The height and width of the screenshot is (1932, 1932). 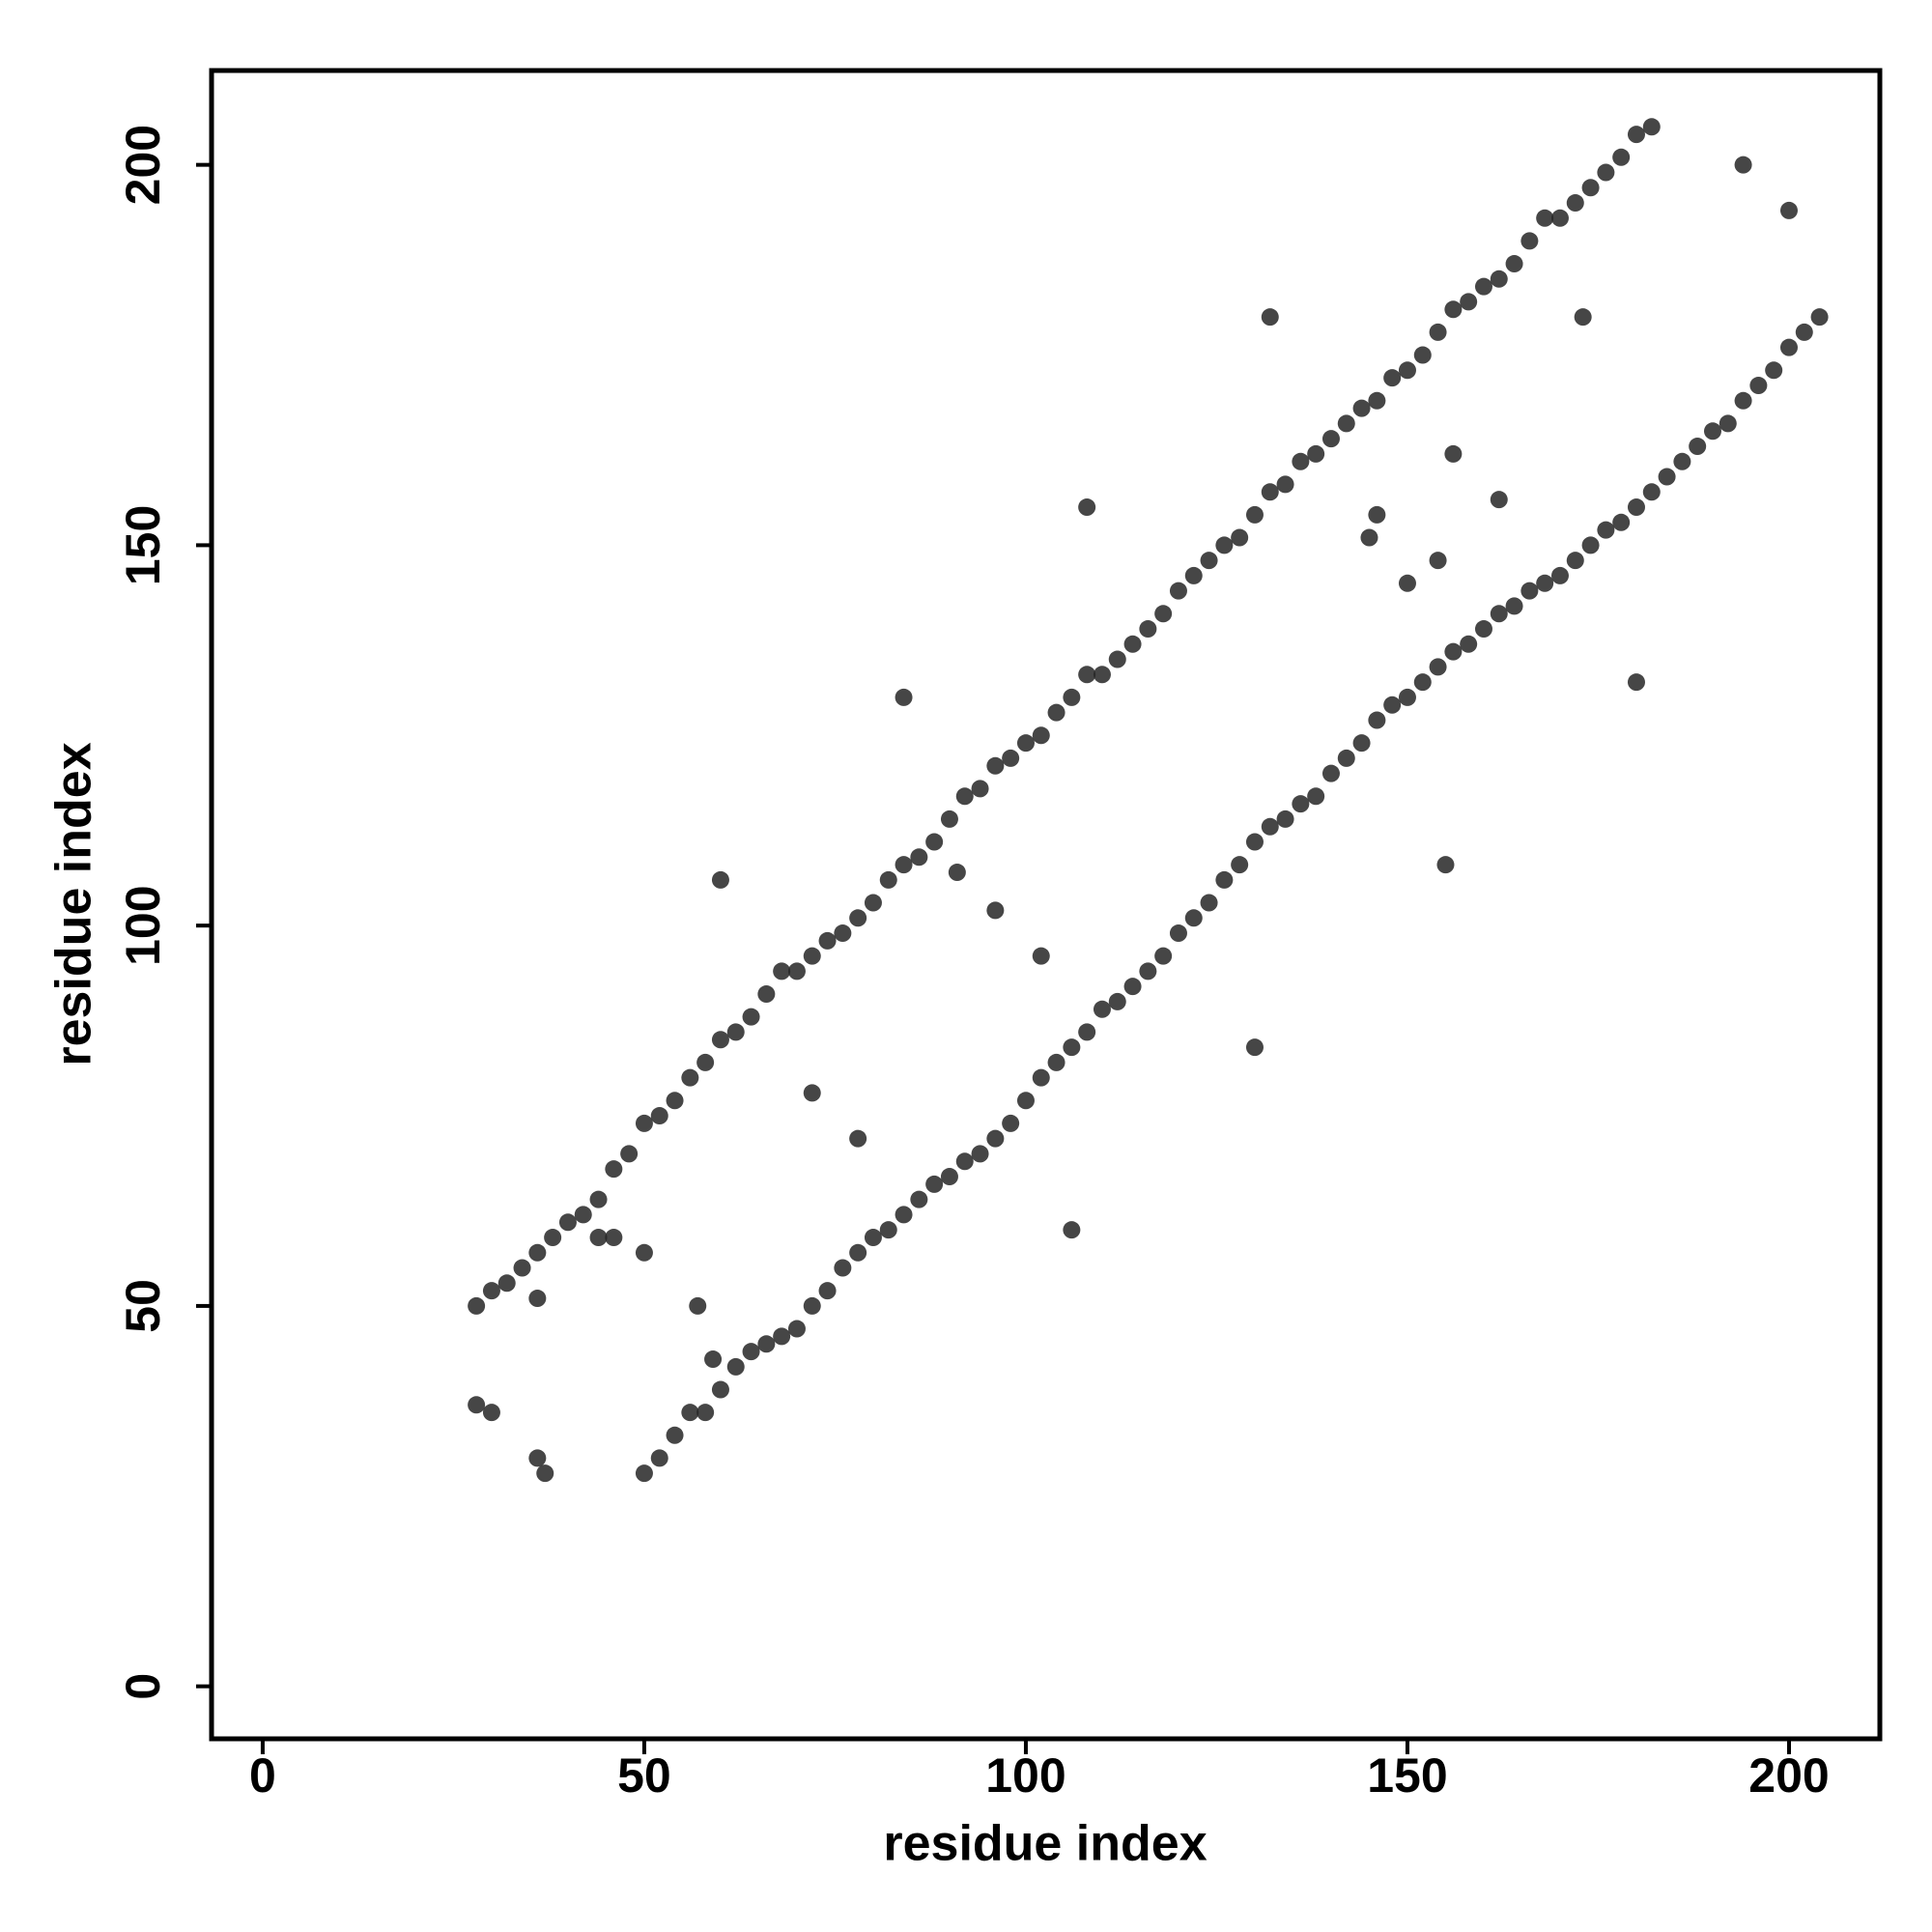 What do you see at coordinates (1025, 1775) in the screenshot?
I see `x-tick-label: 100` at bounding box center [1025, 1775].